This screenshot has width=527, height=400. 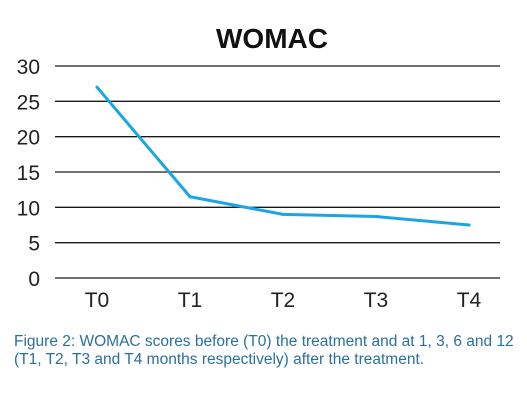 What do you see at coordinates (28, 138) in the screenshot?
I see `y-tick-label: 20` at bounding box center [28, 138].